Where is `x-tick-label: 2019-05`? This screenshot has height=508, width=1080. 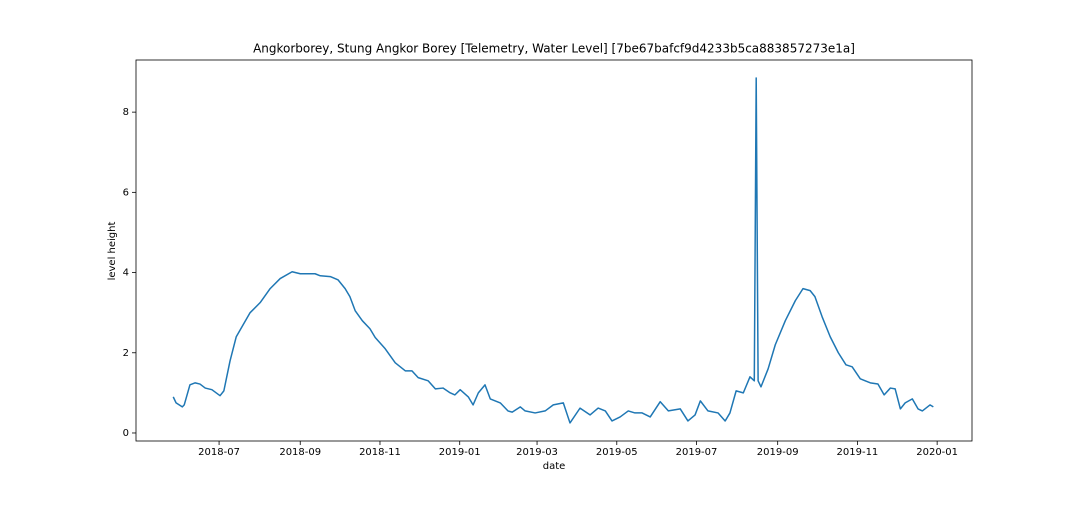 x-tick-label: 2019-05 is located at coordinates (617, 452).